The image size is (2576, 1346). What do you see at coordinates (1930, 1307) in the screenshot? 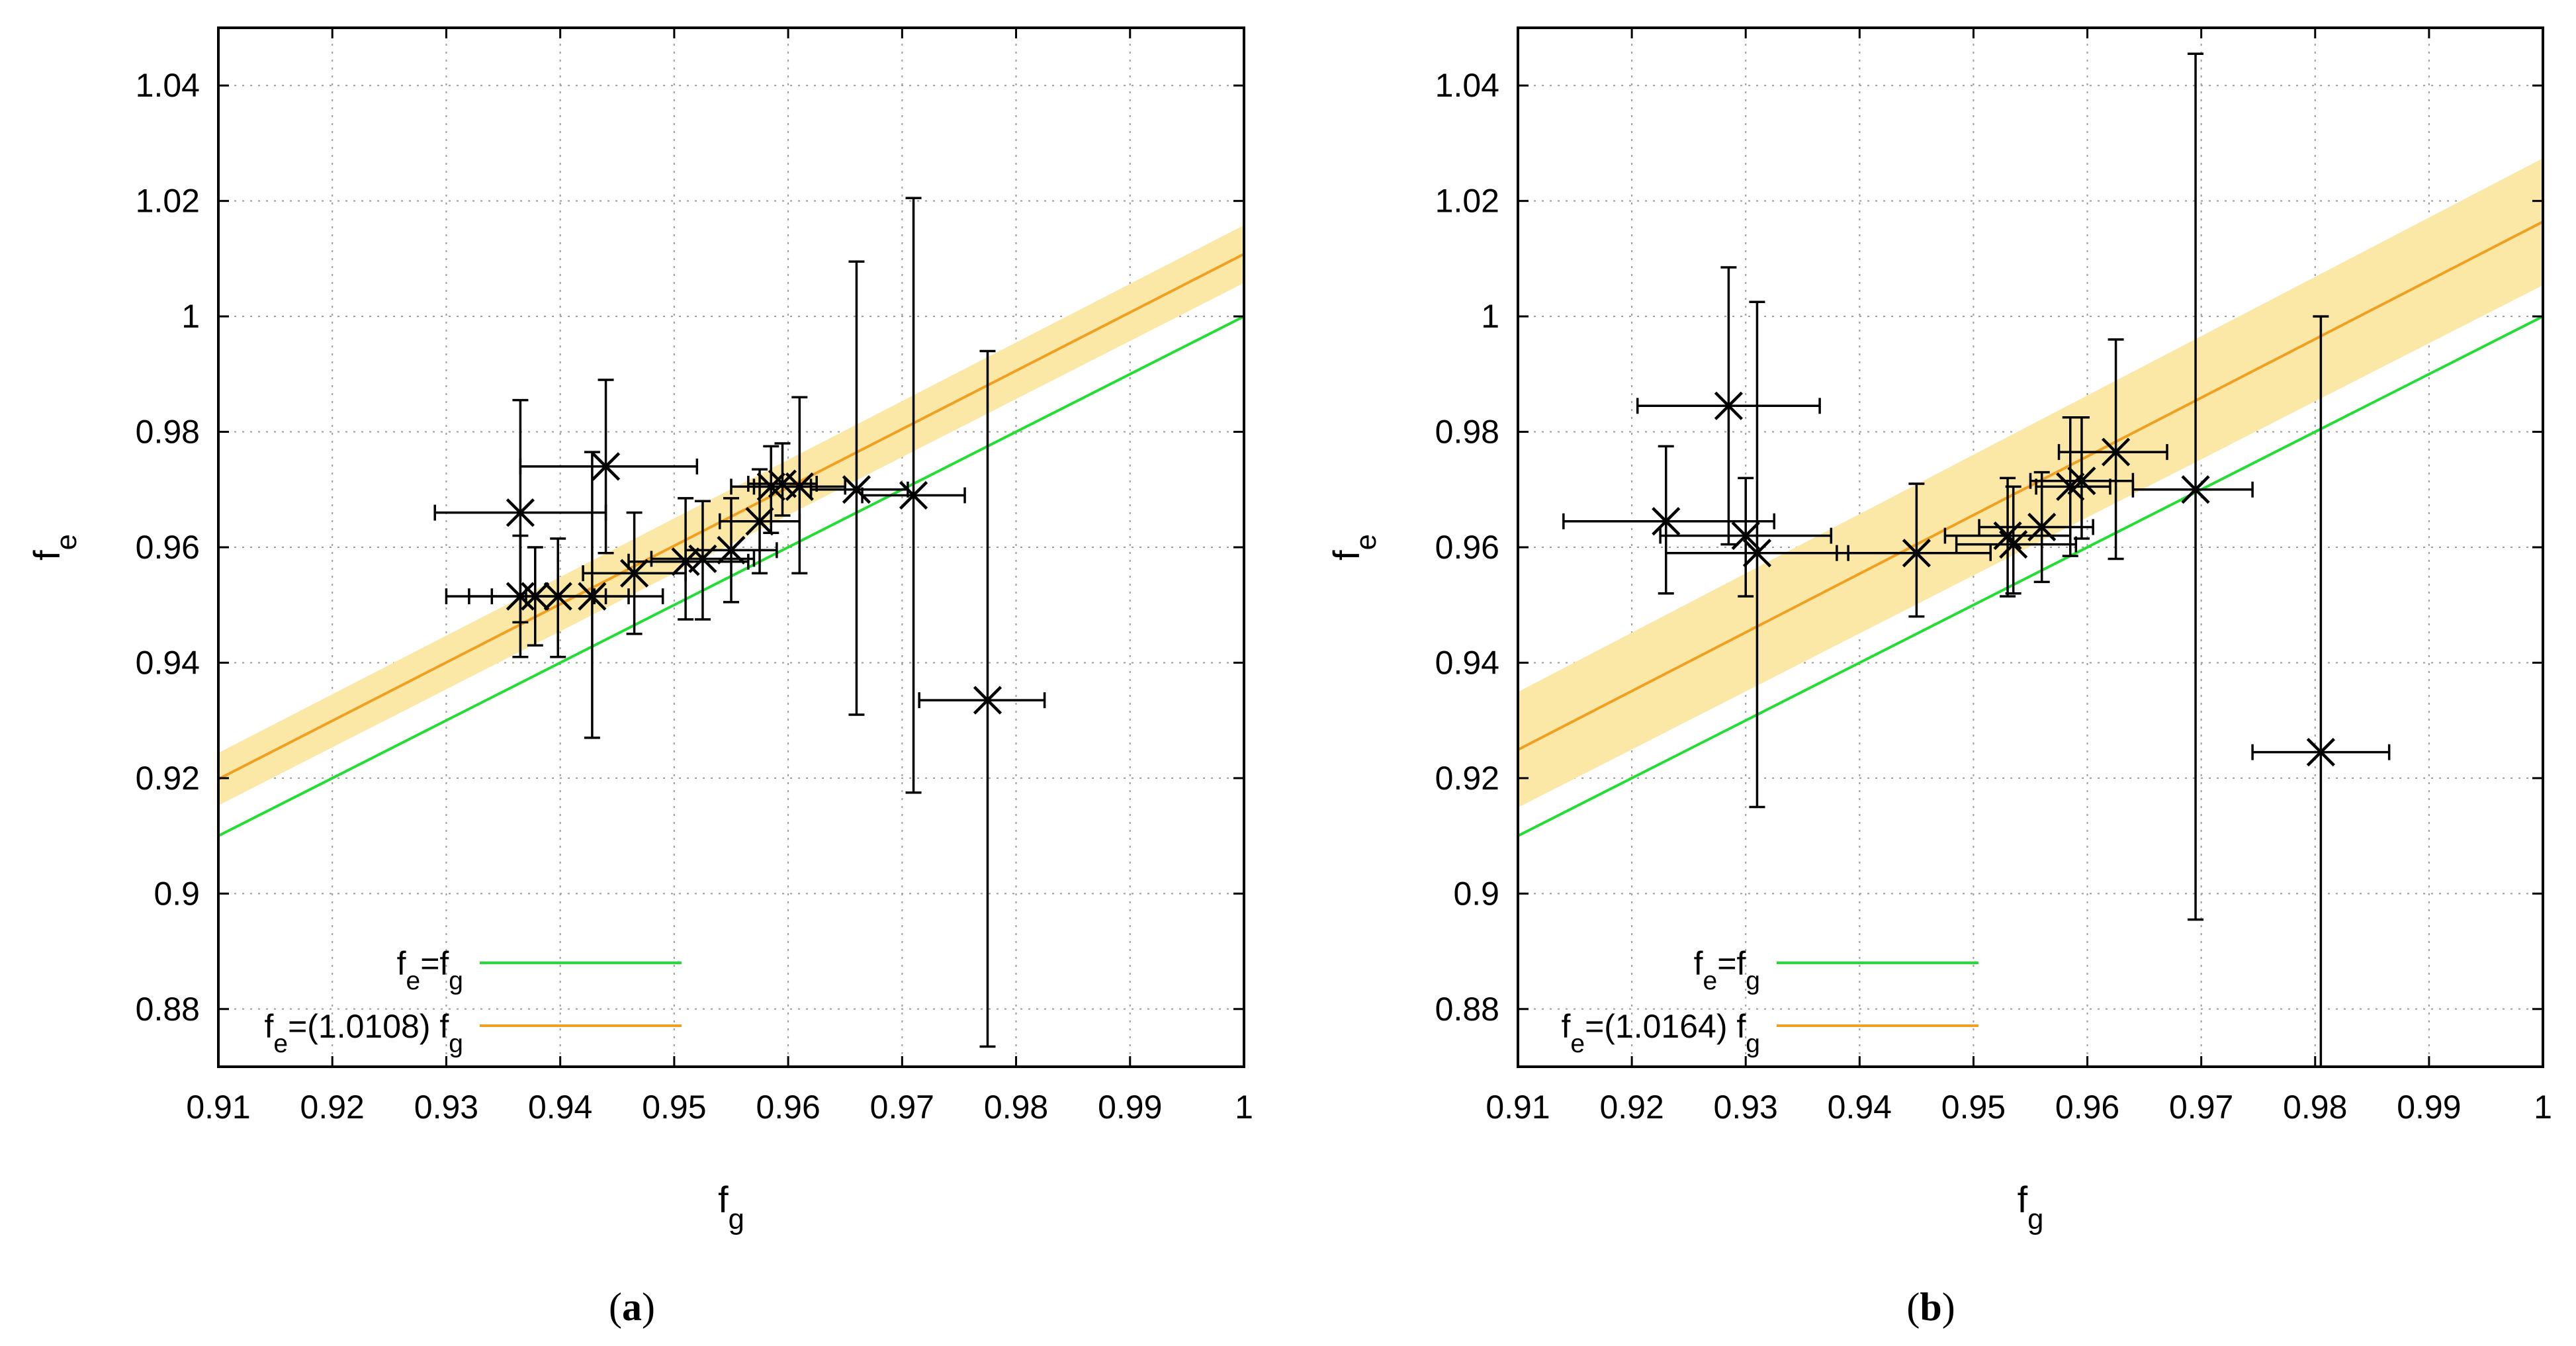
I see `panel-caption: (b)` at bounding box center [1930, 1307].